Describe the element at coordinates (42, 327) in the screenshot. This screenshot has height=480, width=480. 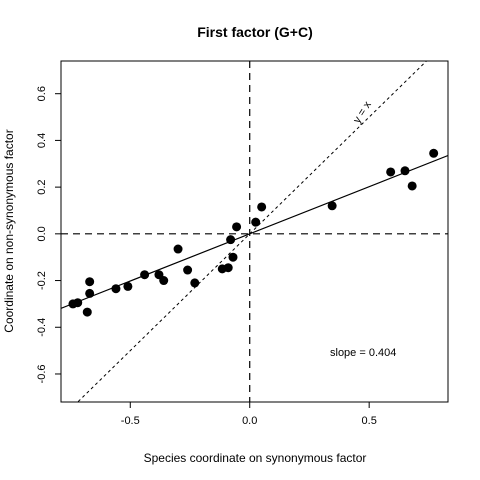
I see `y-tick-label: -0.4` at that location.